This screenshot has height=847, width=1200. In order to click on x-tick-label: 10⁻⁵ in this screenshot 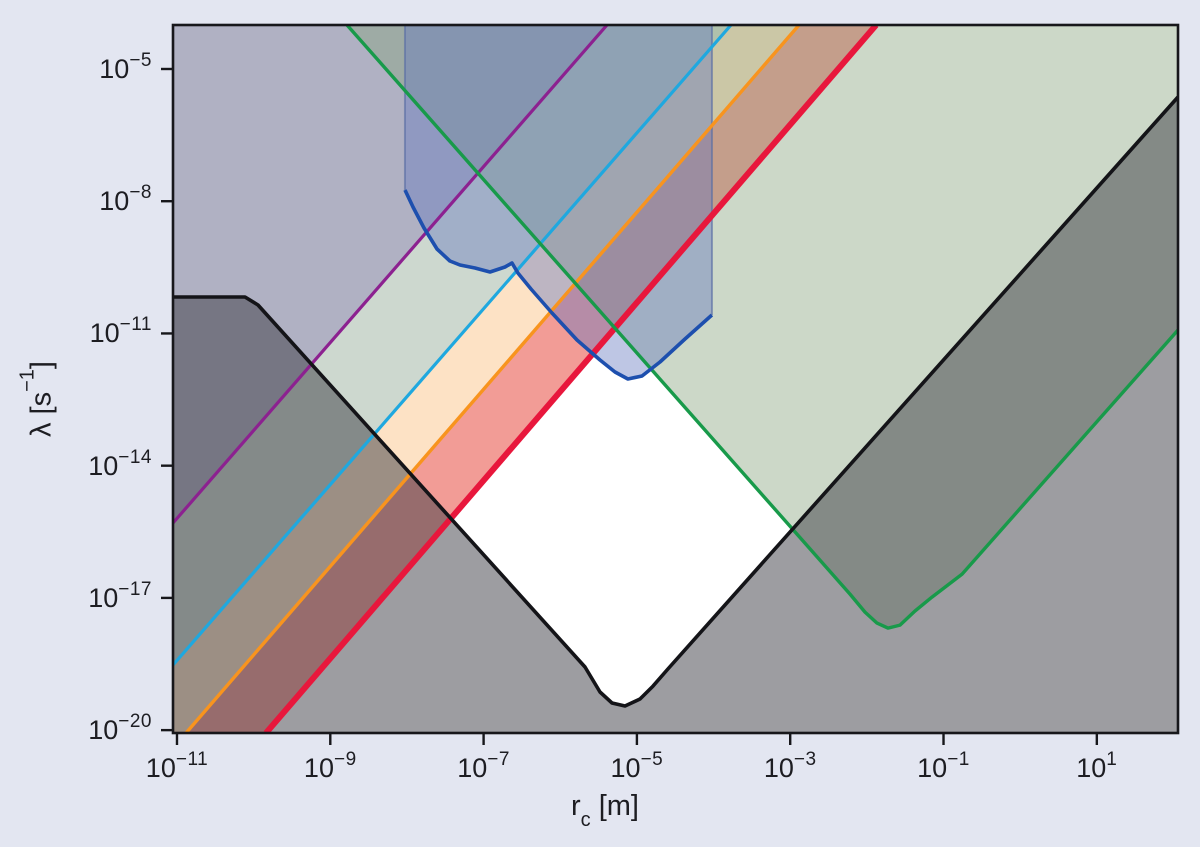, I will do `click(637, 766)`.